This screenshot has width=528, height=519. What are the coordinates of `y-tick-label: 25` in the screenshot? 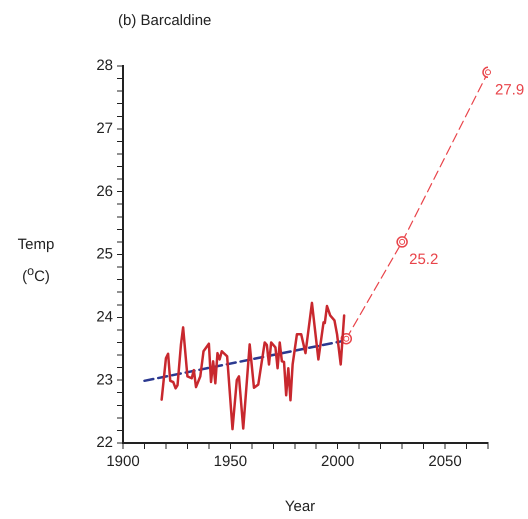 It's located at (104, 254).